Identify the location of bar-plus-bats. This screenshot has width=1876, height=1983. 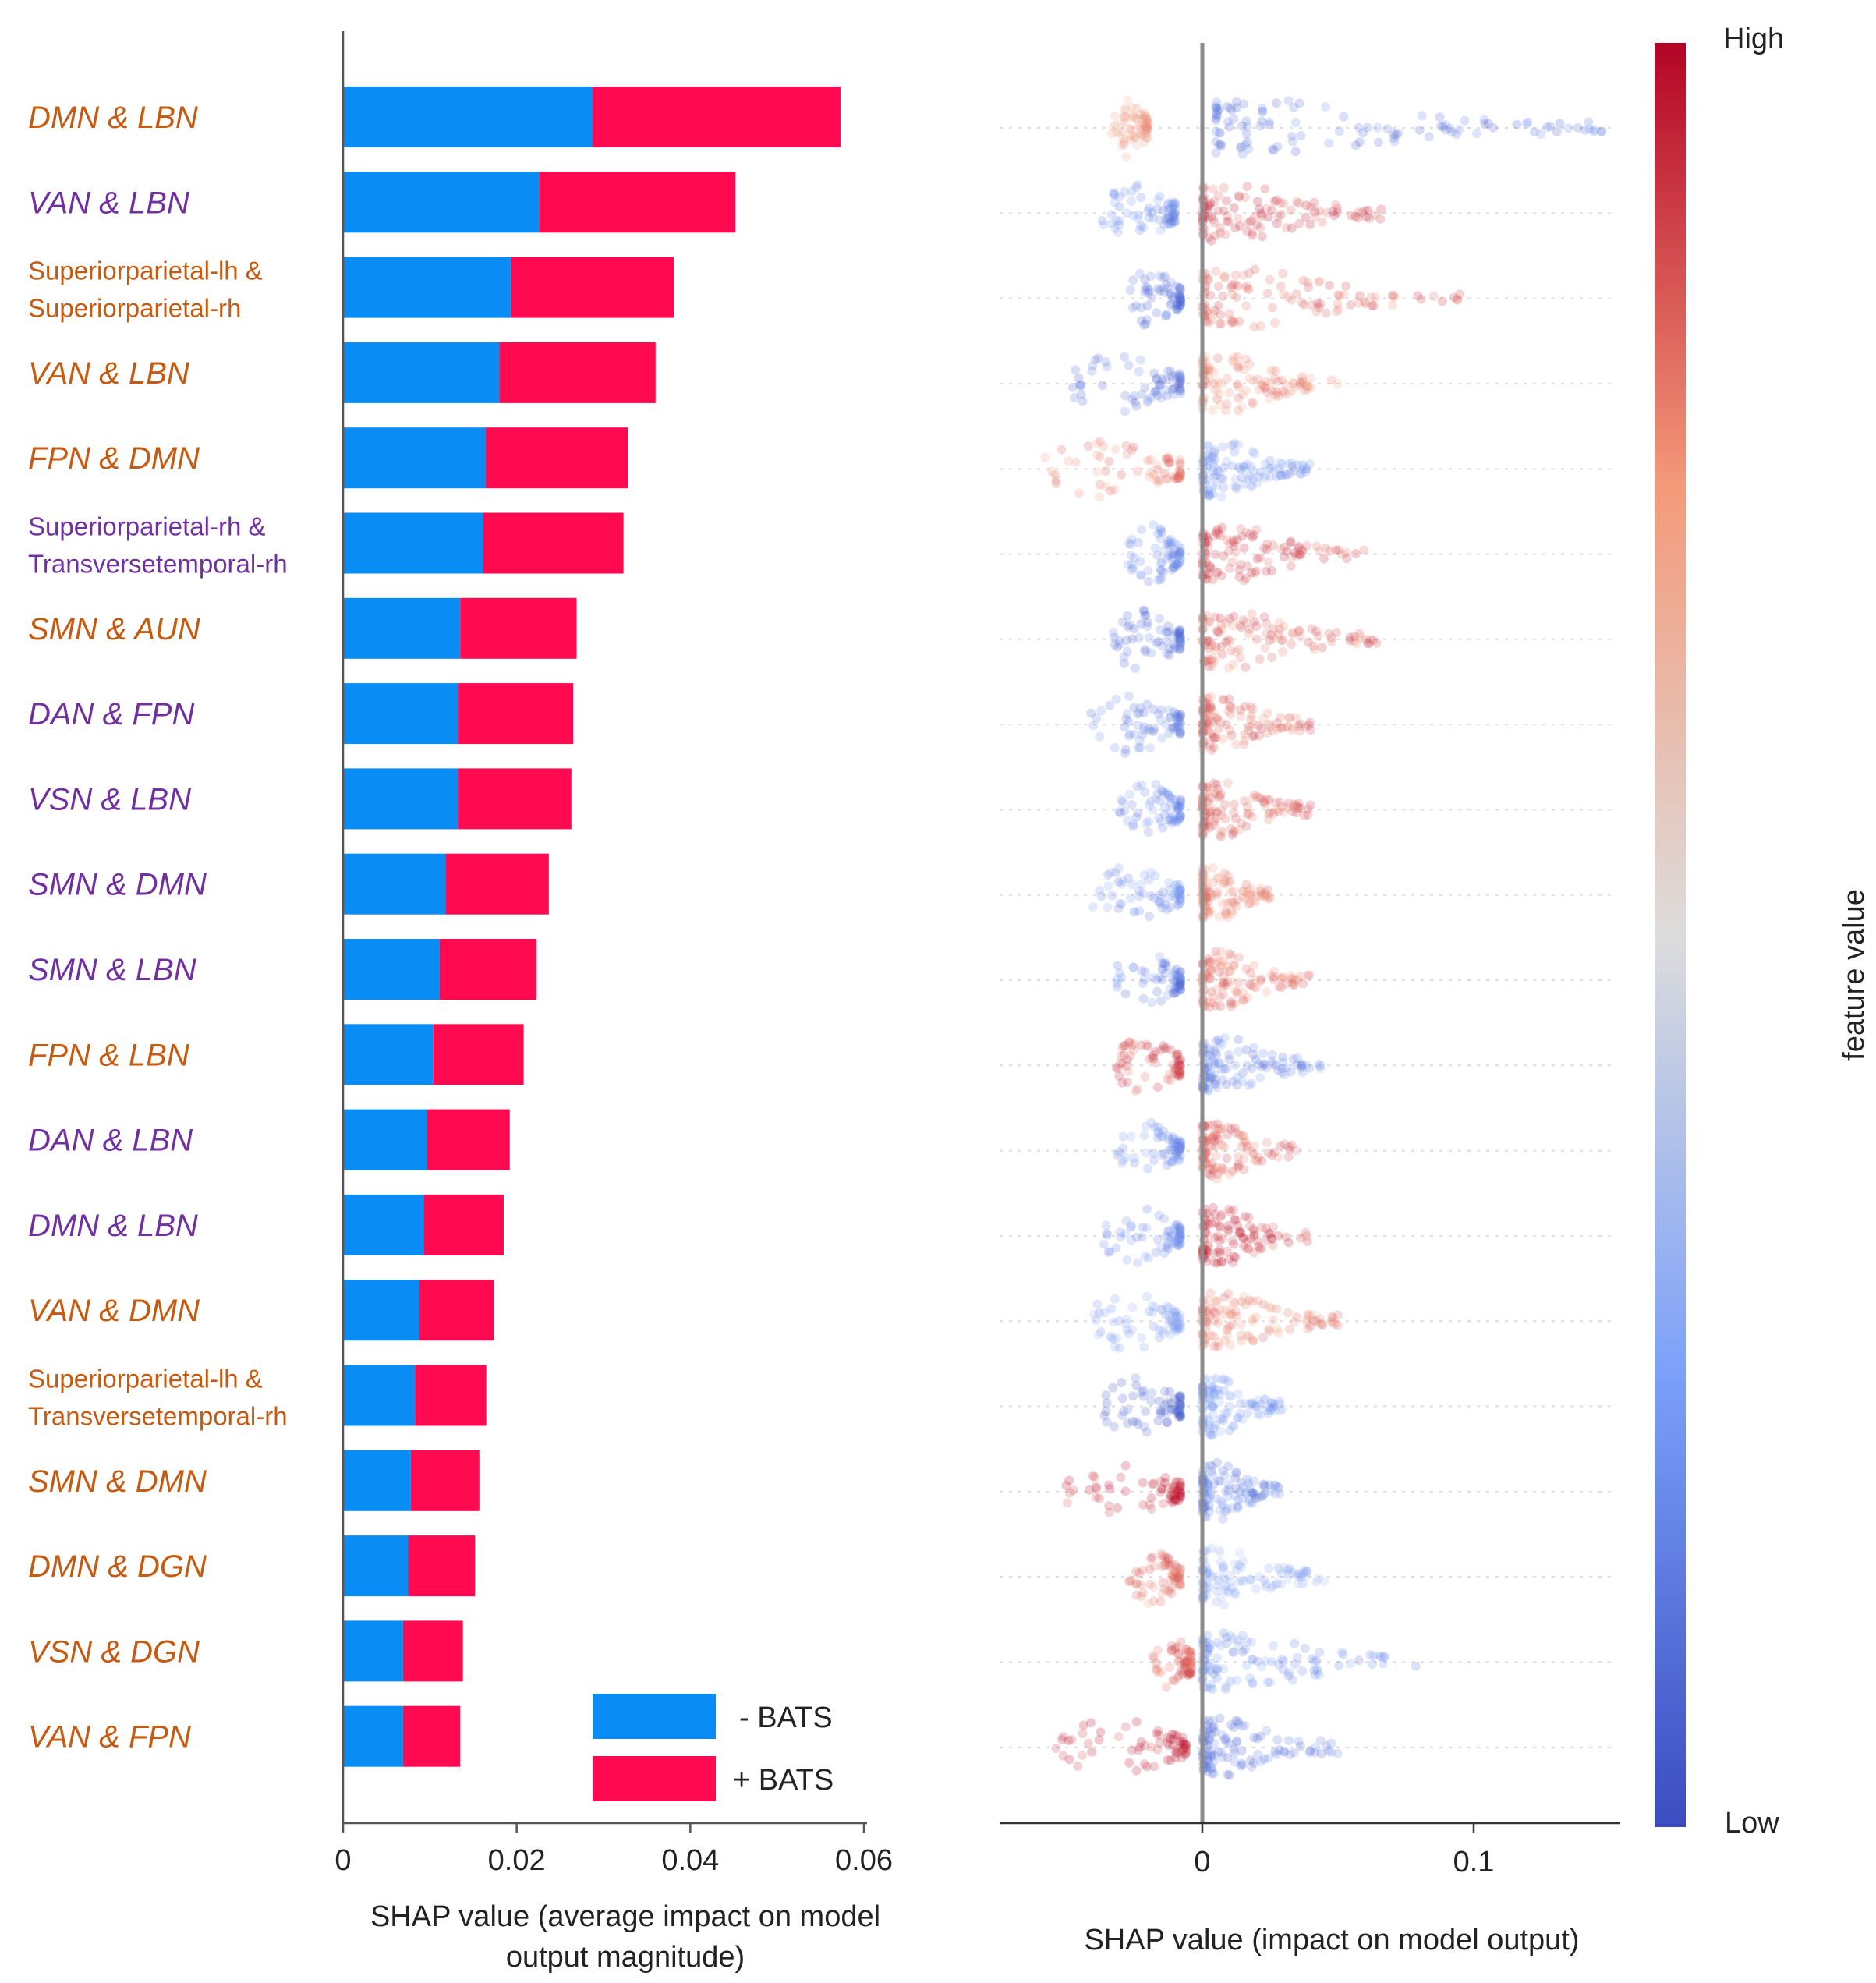
(431, 1736).